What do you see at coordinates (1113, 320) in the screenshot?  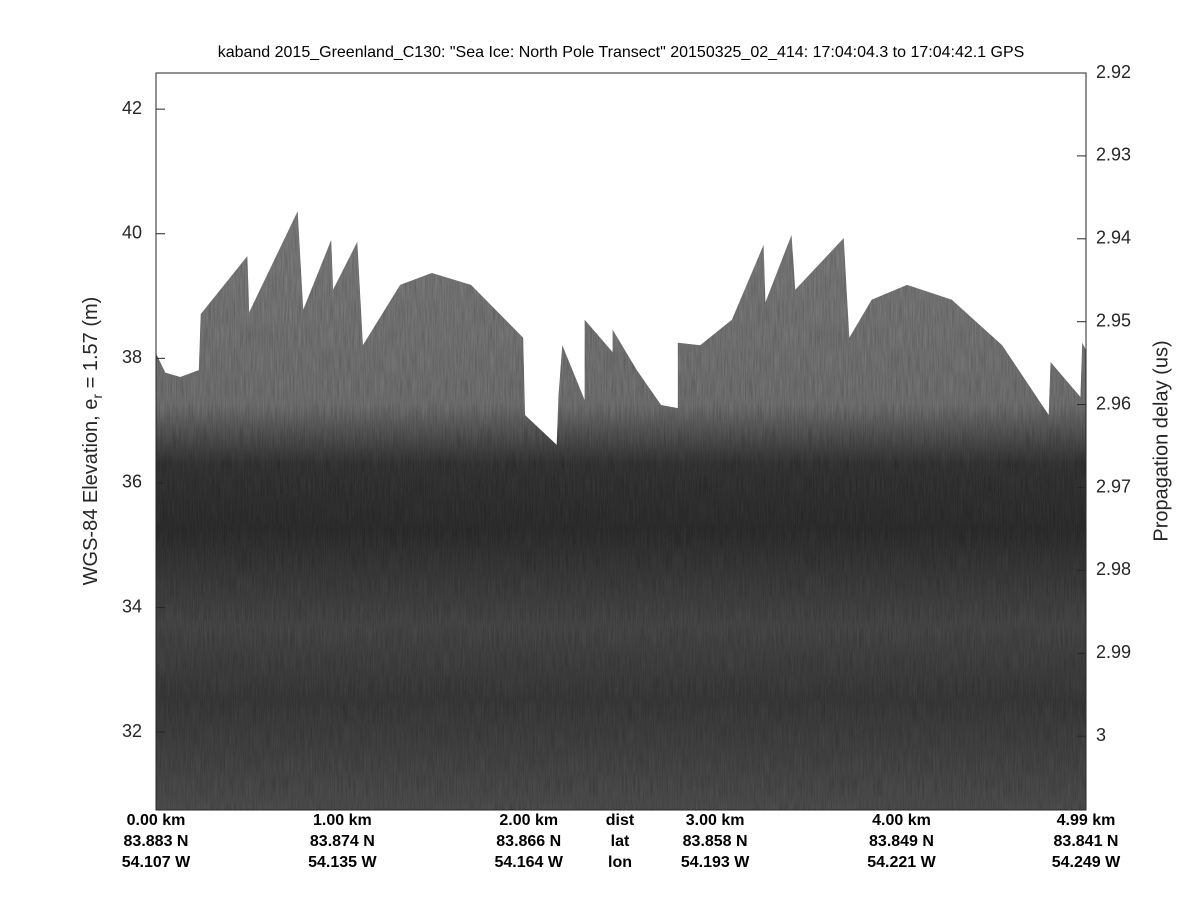 I see `y2-tick-label: 2.95` at bounding box center [1113, 320].